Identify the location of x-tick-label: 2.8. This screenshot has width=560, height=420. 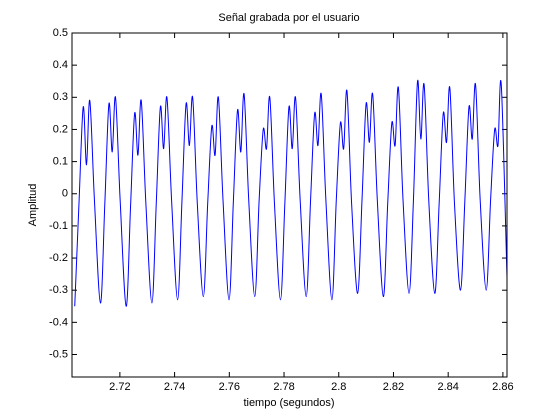
(338, 387).